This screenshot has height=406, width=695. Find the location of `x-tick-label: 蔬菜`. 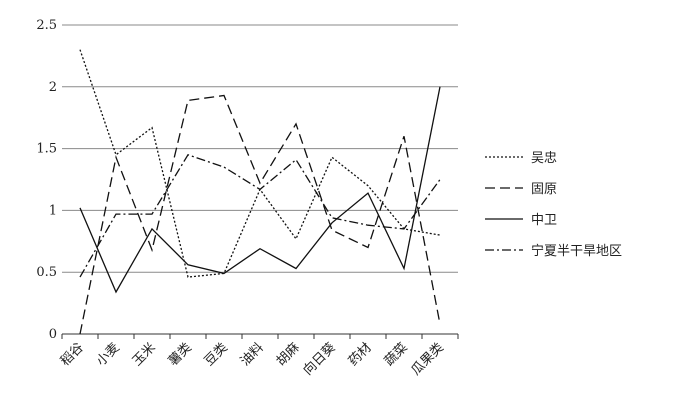

x-tick-label: 蔬菜 is located at coordinates (396, 354).